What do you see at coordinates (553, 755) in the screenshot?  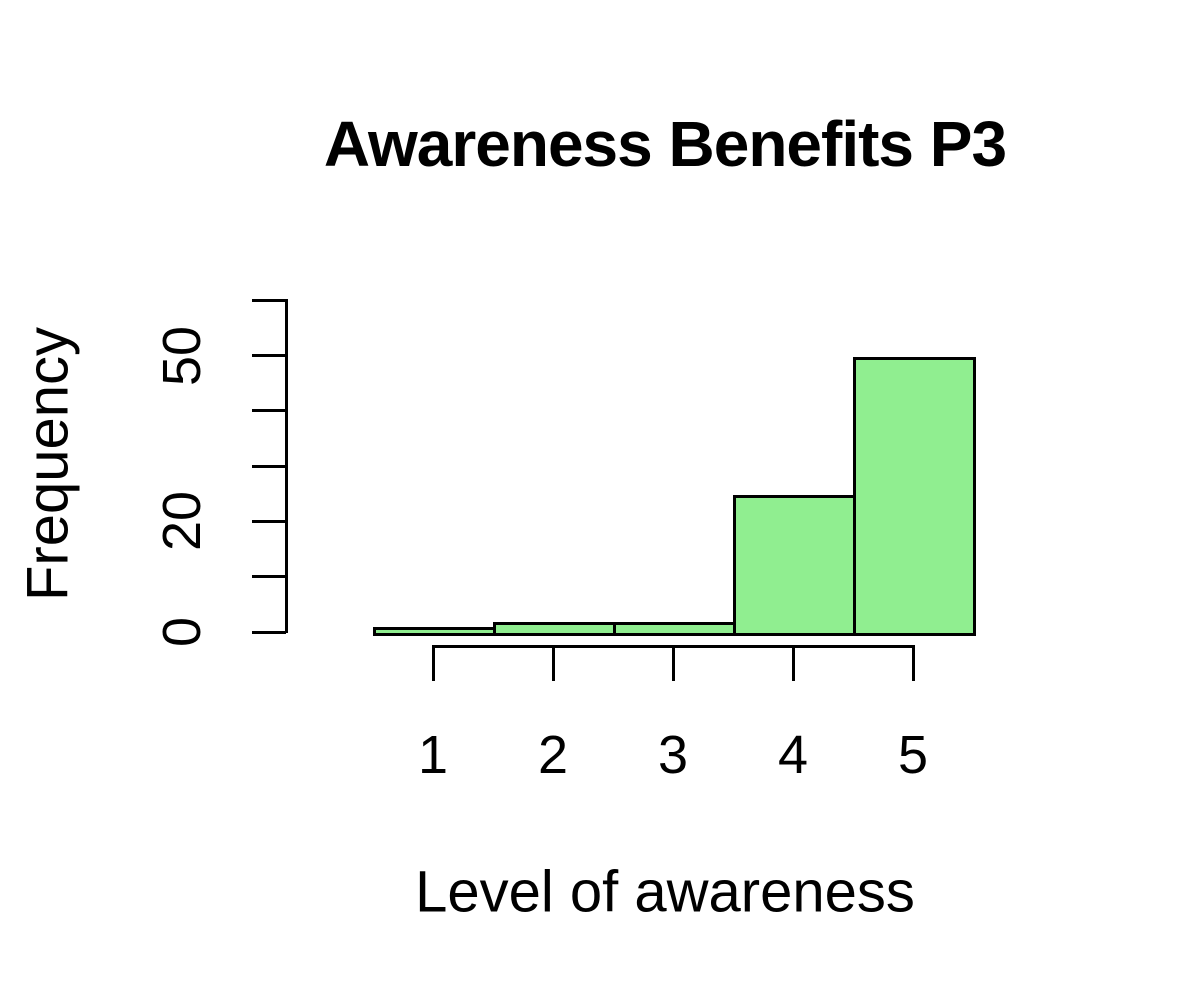 I see `x-tick-label-2: 2` at bounding box center [553, 755].